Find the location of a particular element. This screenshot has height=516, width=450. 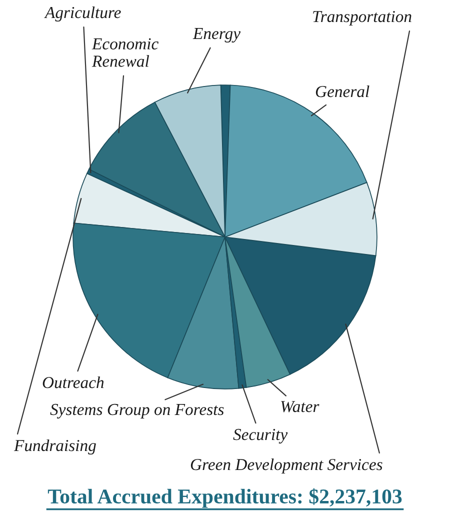

slice-label: Security is located at coordinates (260, 436).